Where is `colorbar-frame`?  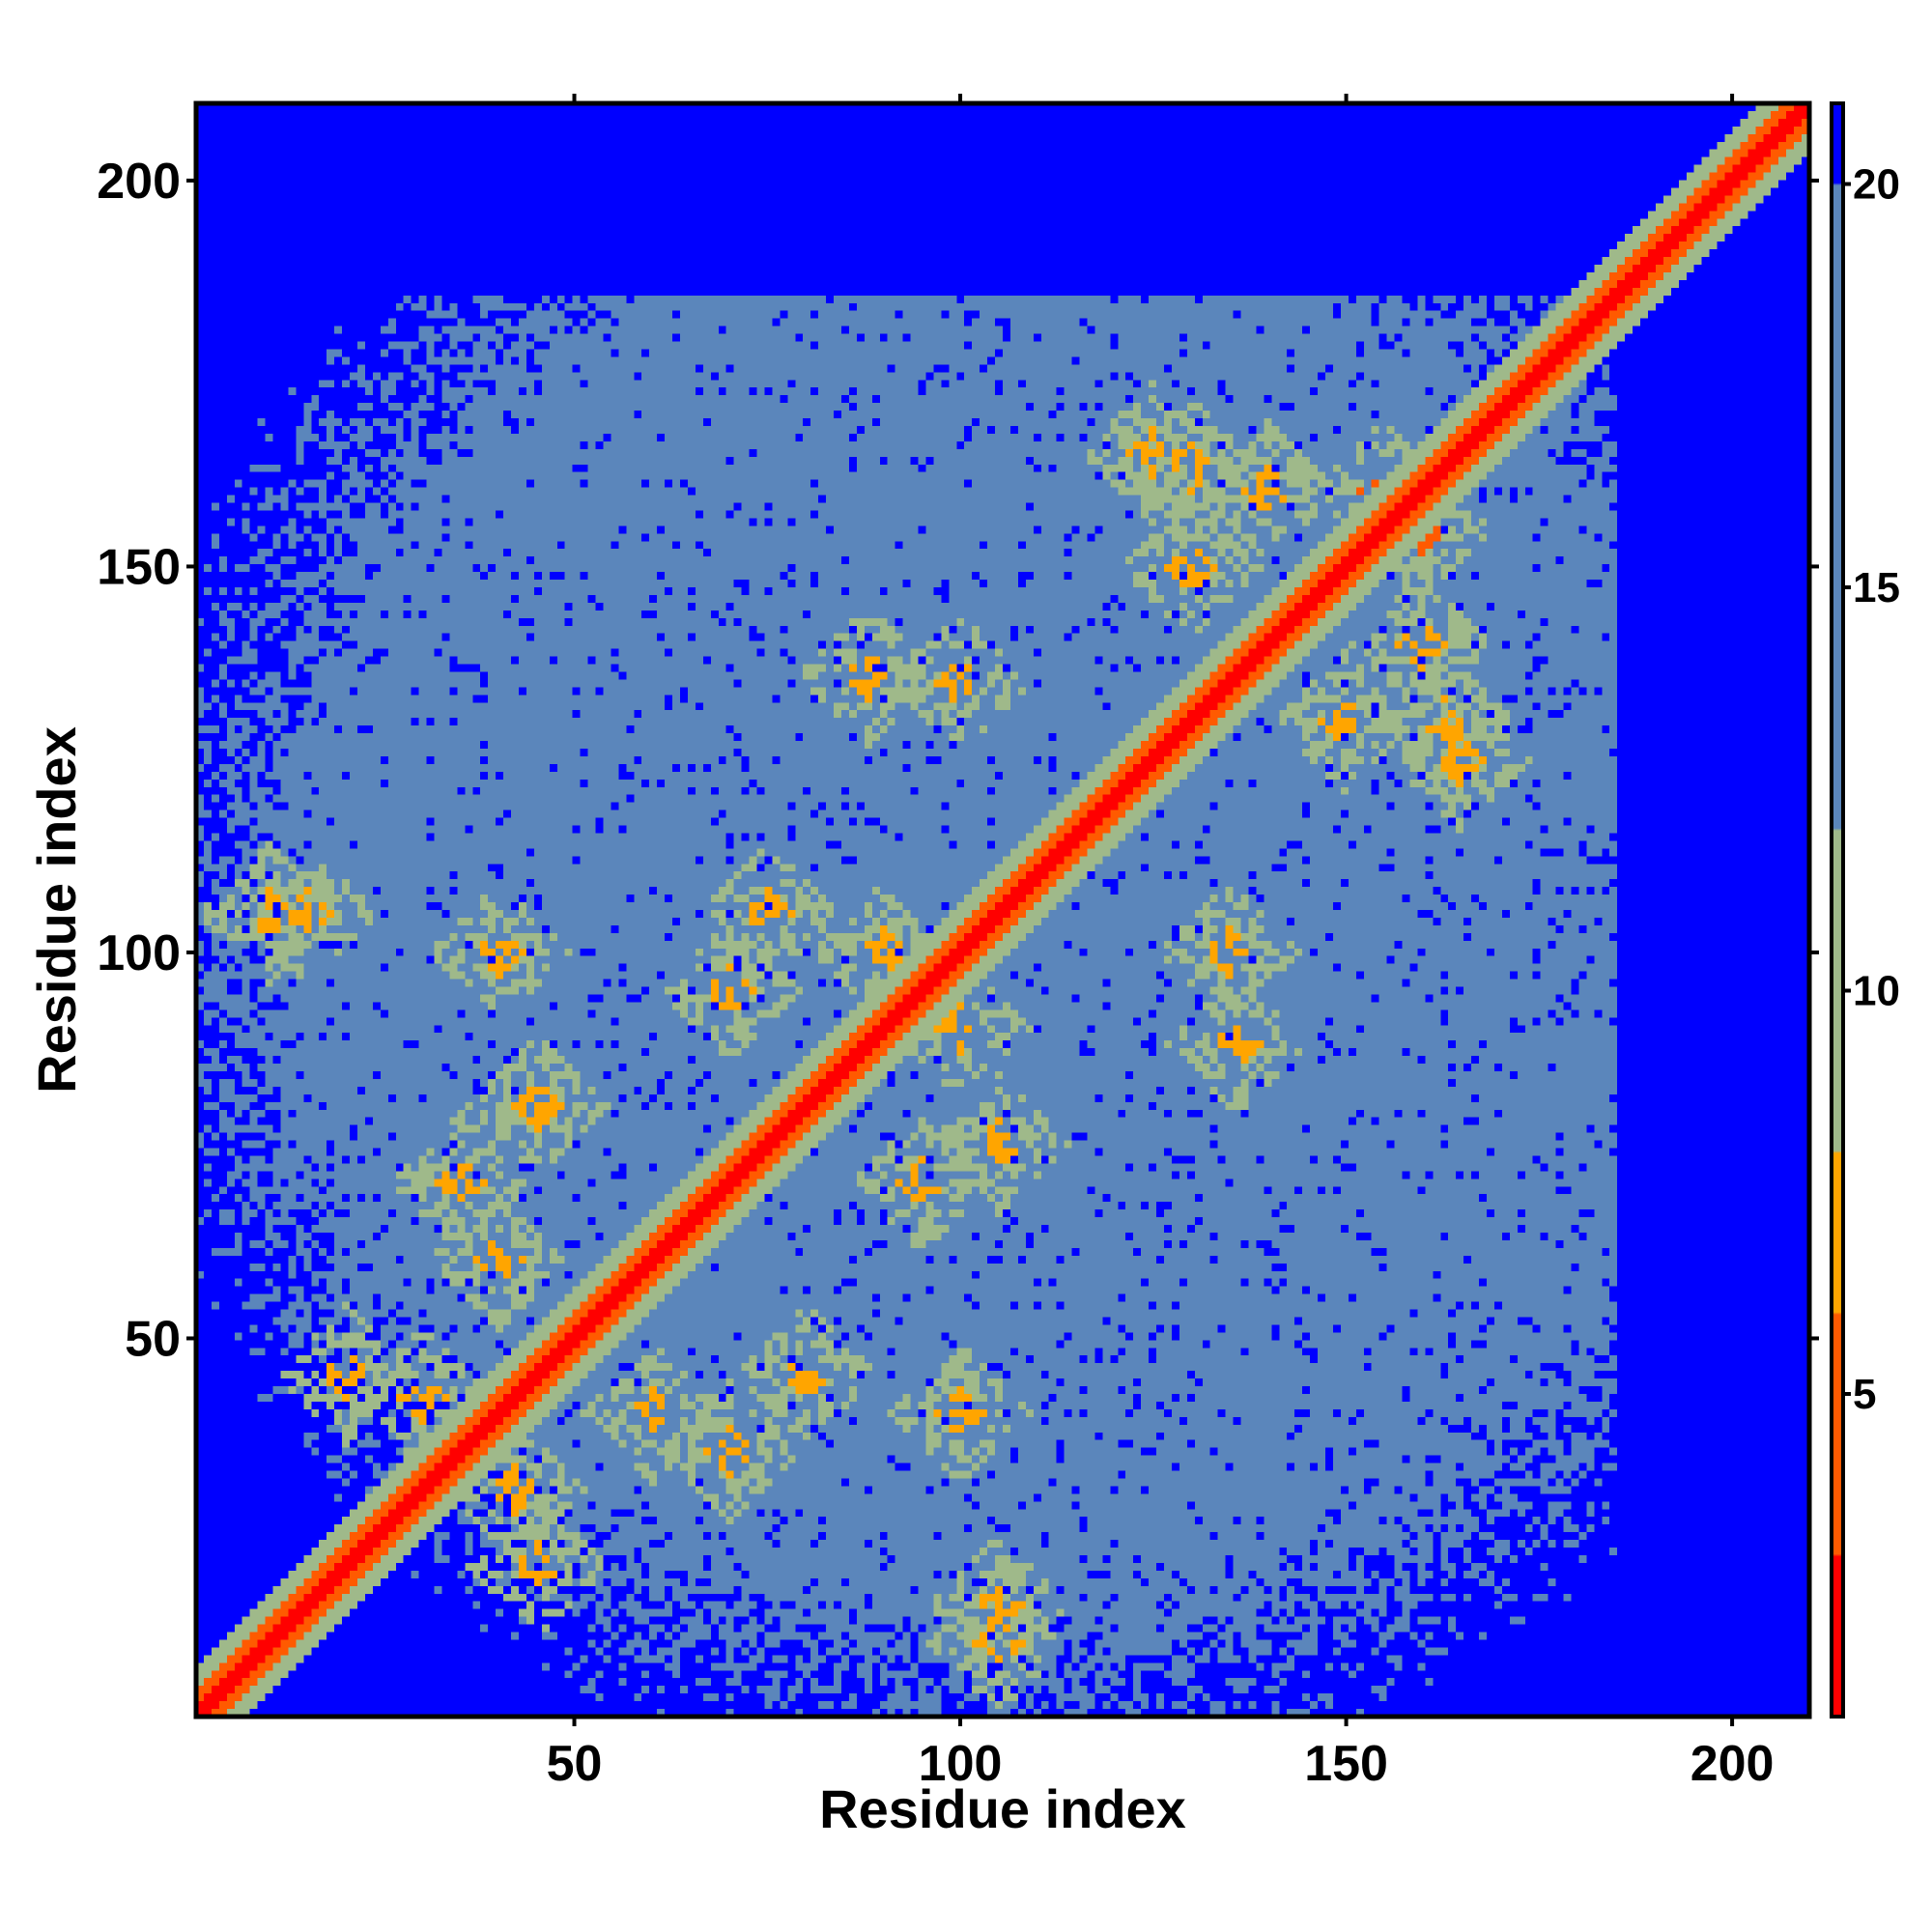 colorbar-frame is located at coordinates (1837, 910).